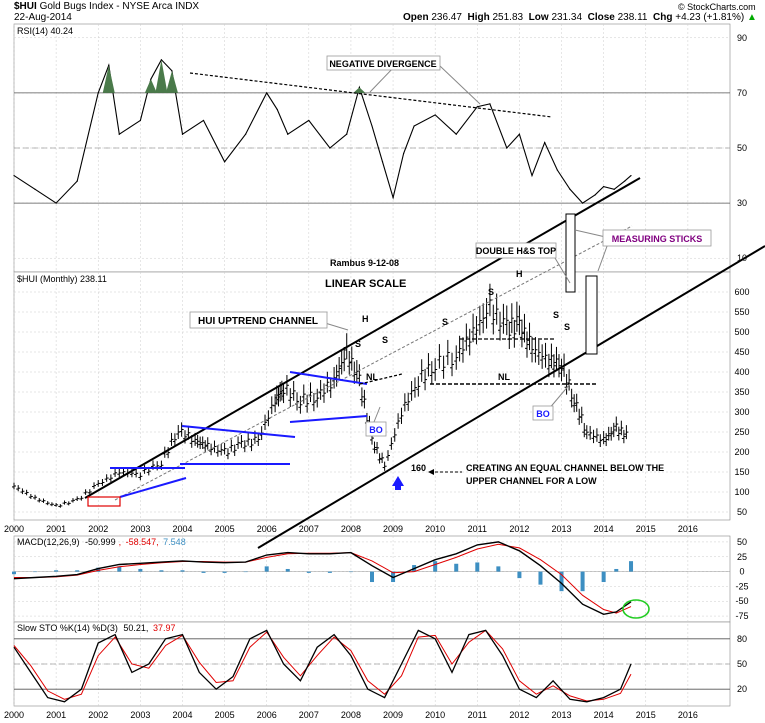 This screenshot has height=723, width=765. I want to click on x-tick-label-bottom: 2010, so click(435, 715).